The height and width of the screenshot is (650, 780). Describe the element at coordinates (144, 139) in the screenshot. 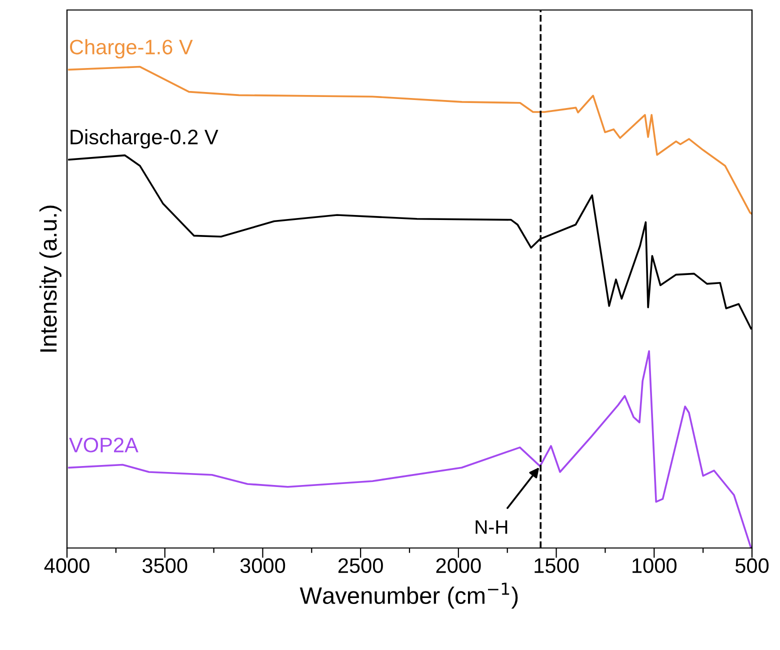

I see `series-label: Discharge-0.2 V` at that location.